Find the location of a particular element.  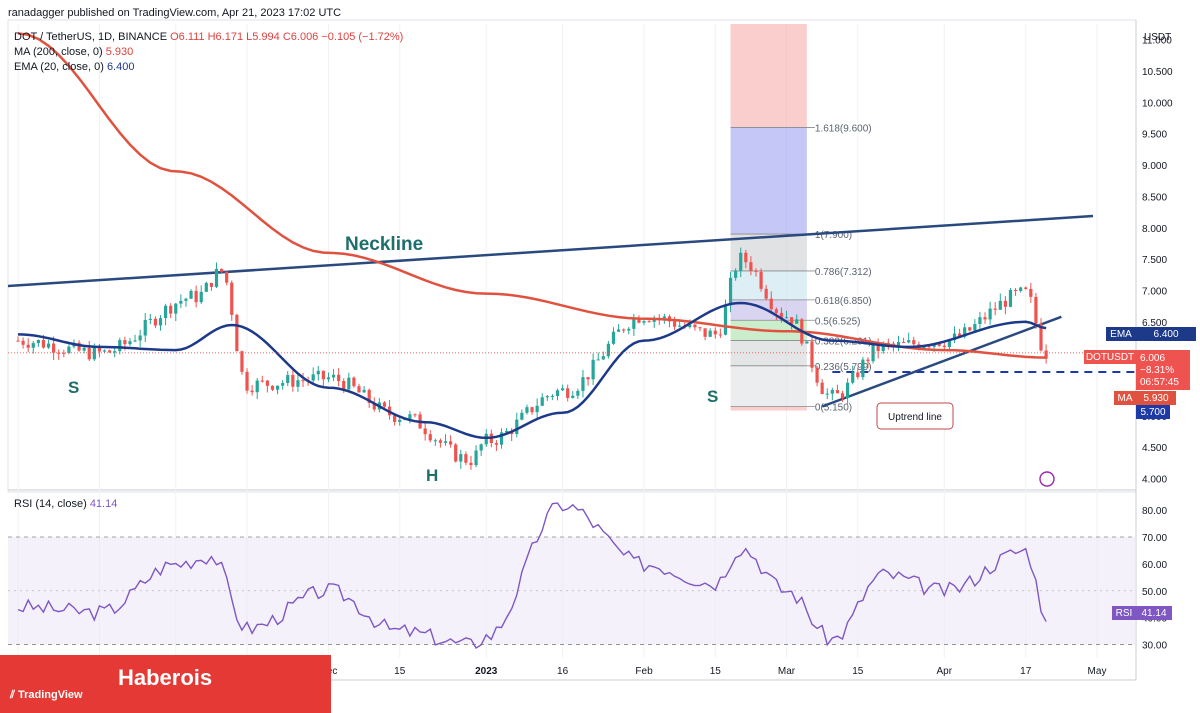

rsi-value: 41.14 is located at coordinates (103, 504).